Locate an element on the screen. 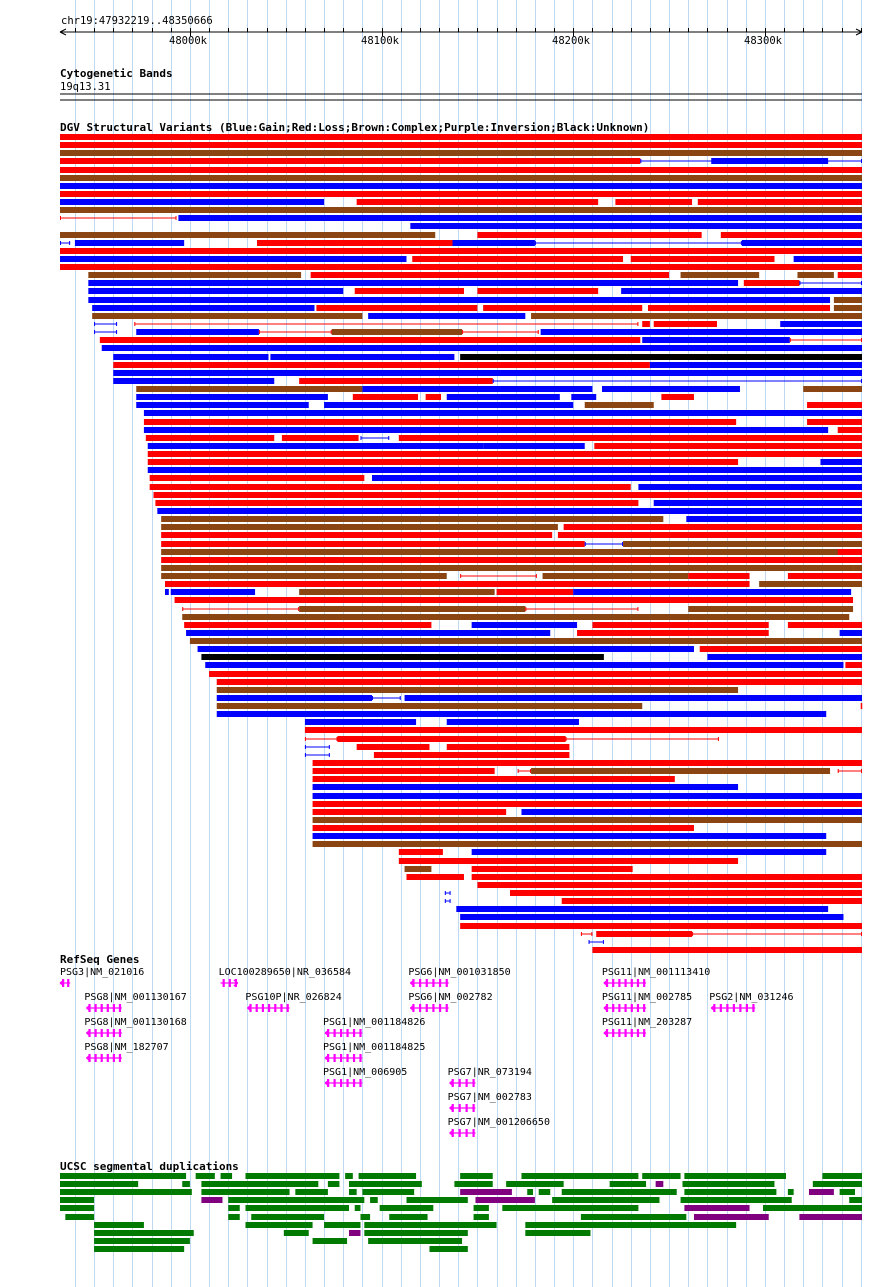 Image resolution: width=890 pixels, height=1287 pixels. ruler-tick-label: 48100k is located at coordinates (380, 41).